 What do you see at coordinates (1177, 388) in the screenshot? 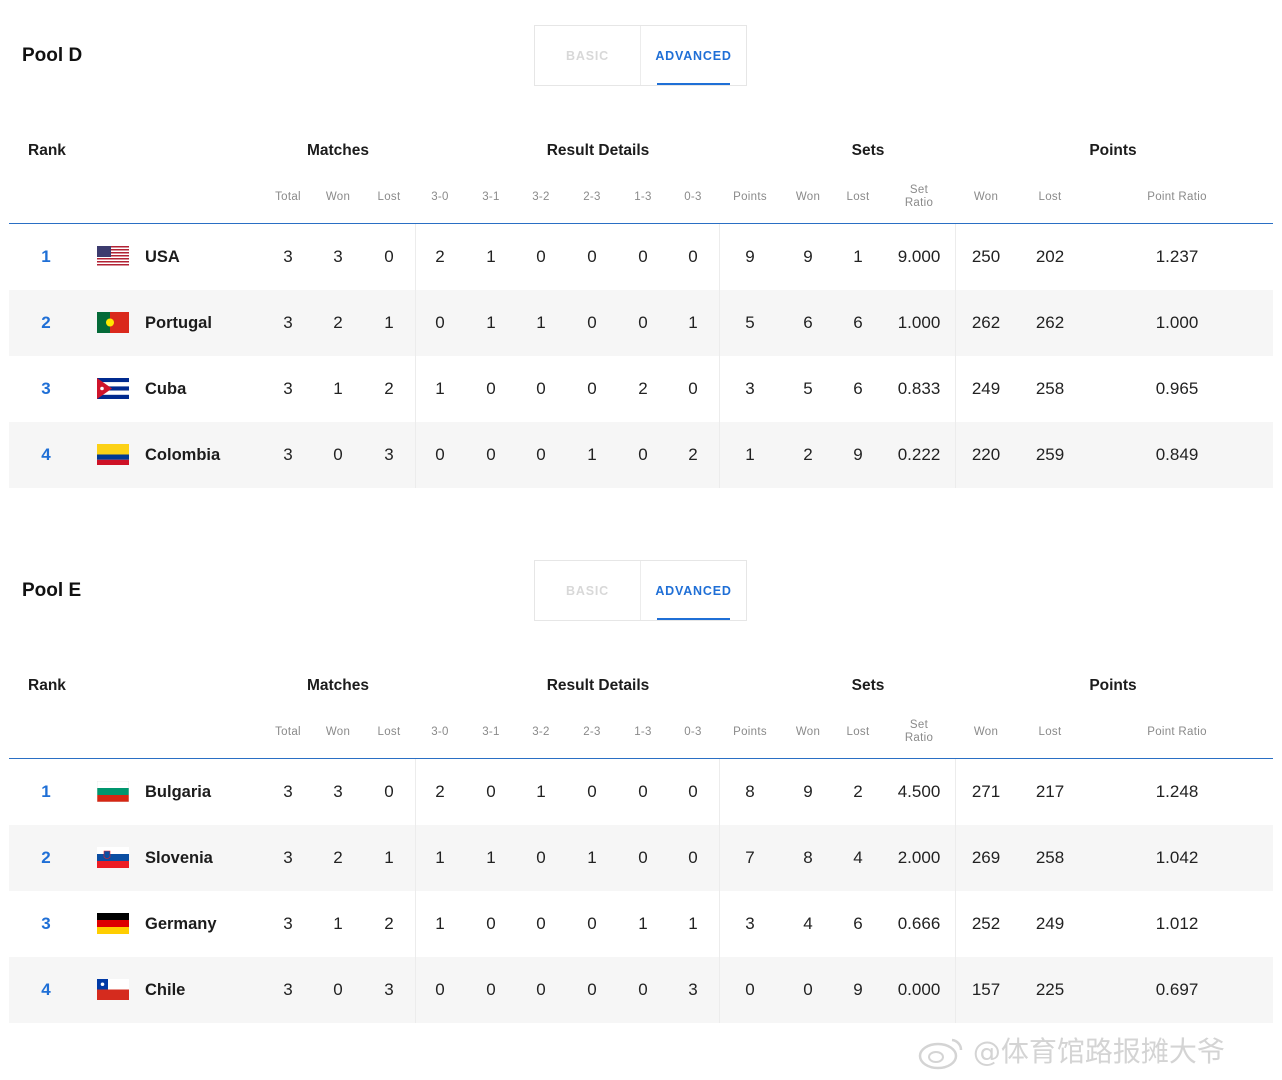
I see `stat-cell: 0.965` at bounding box center [1177, 388].